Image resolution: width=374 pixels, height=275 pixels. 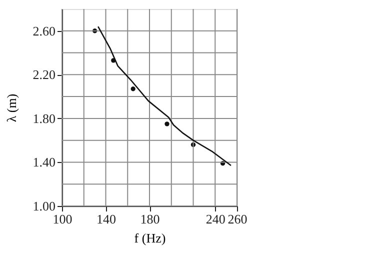 I want to click on y-tick-label: 1.80, so click(x=44, y=118).